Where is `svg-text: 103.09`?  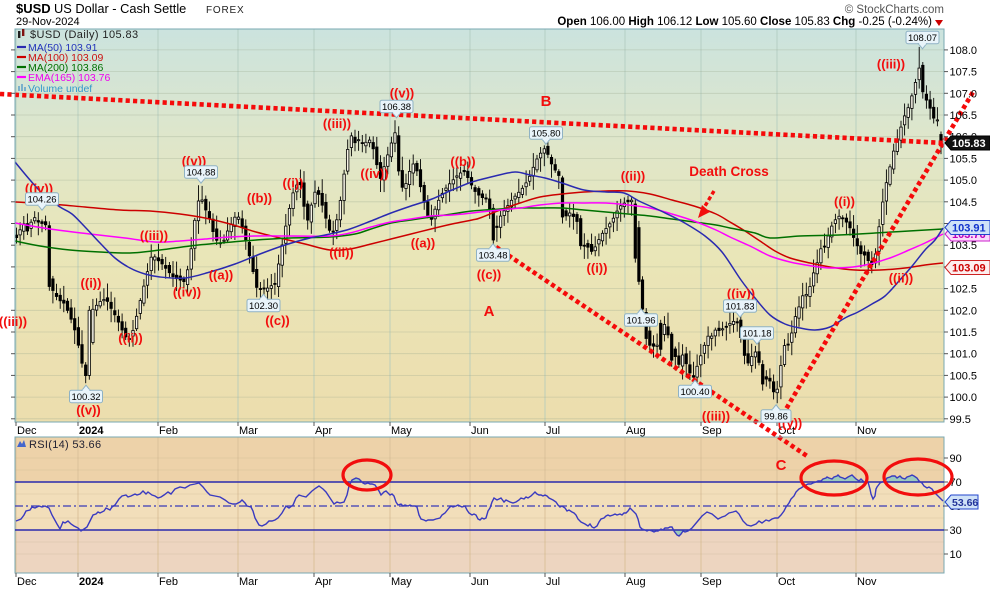 svg-text: 103.09 is located at coordinates (969, 269).